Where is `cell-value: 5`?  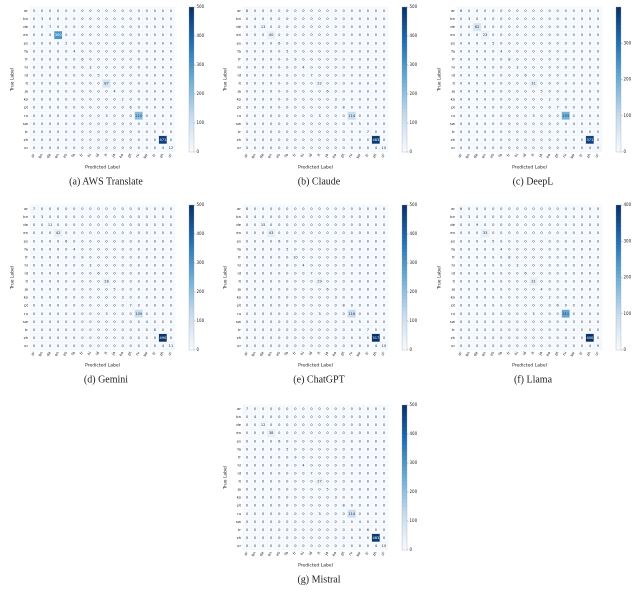 cell-value: 5 is located at coordinates (493, 43).